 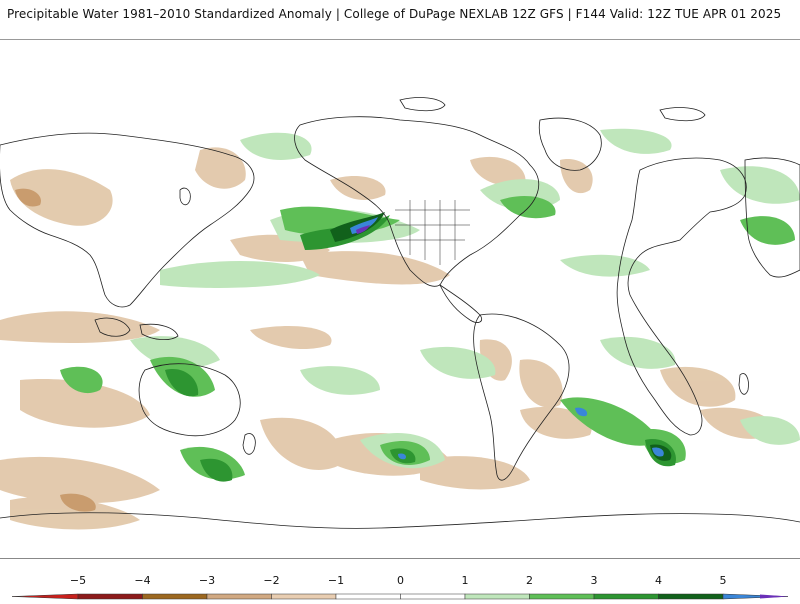 What do you see at coordinates (45, 596) in the screenshot?
I see `legend-swatch-neg-extreme` at bounding box center [45, 596].